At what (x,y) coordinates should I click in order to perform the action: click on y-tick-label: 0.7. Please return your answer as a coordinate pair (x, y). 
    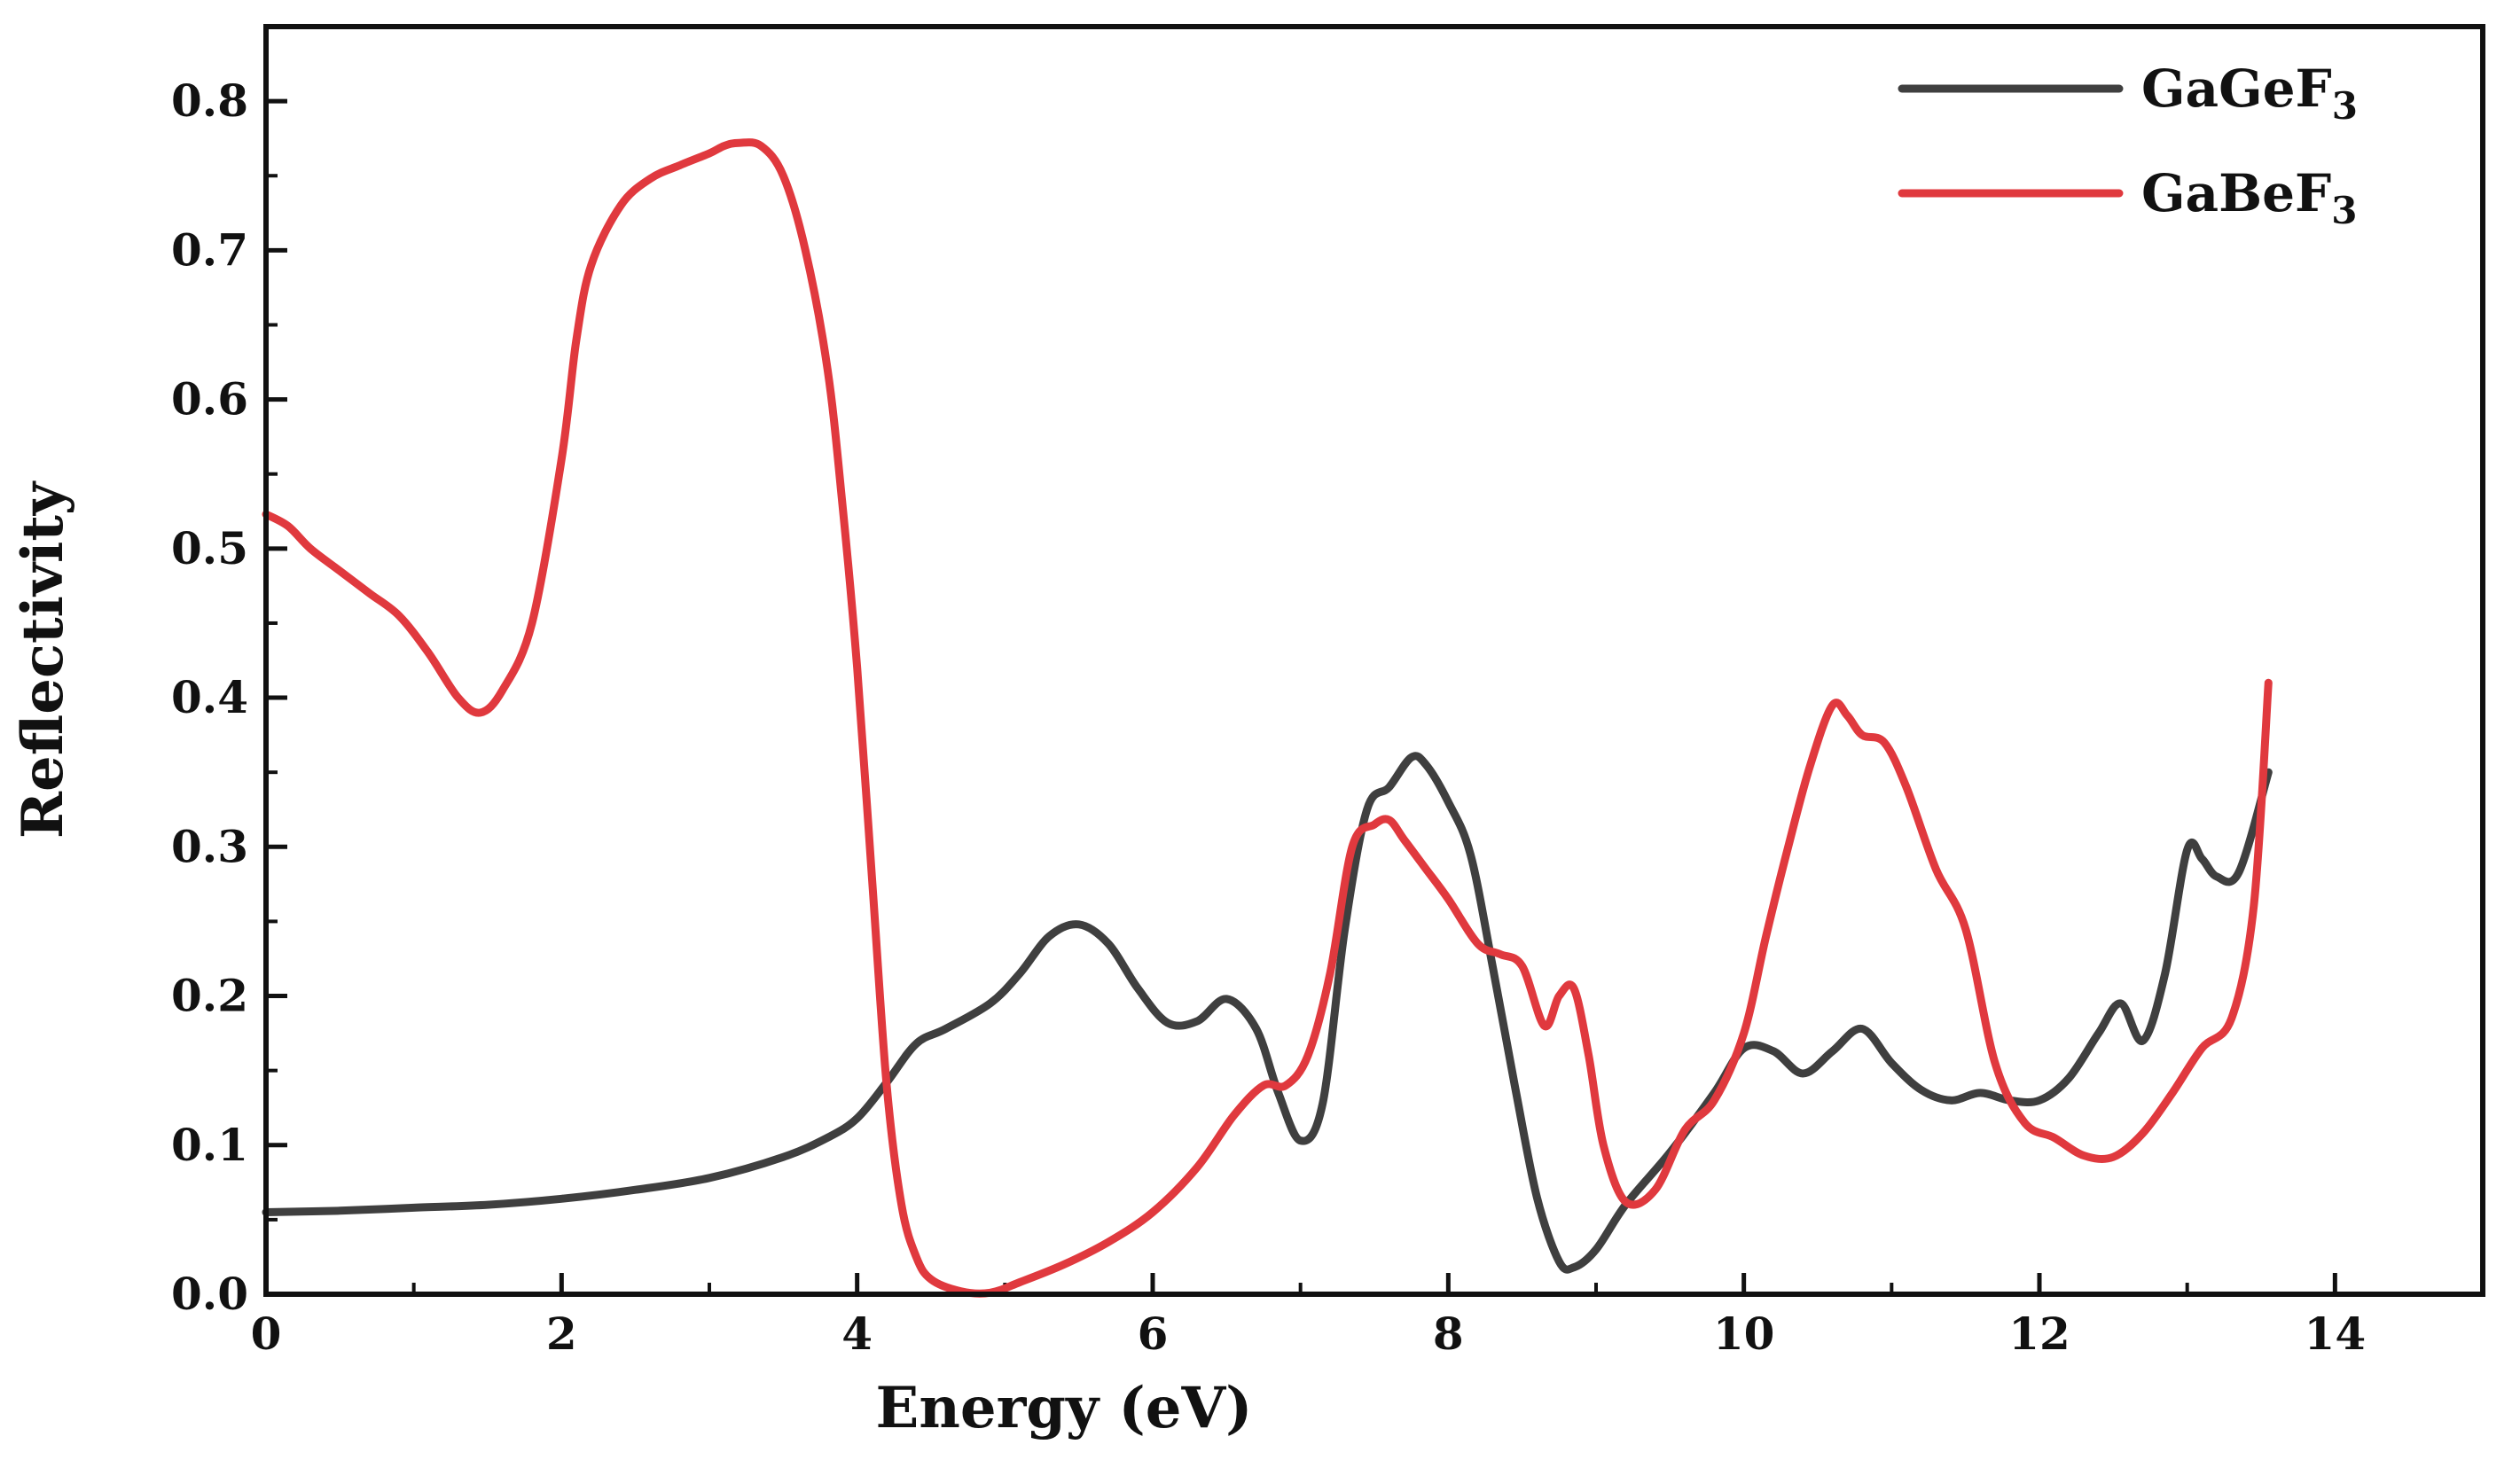
    Looking at the image, I should click on (209, 249).